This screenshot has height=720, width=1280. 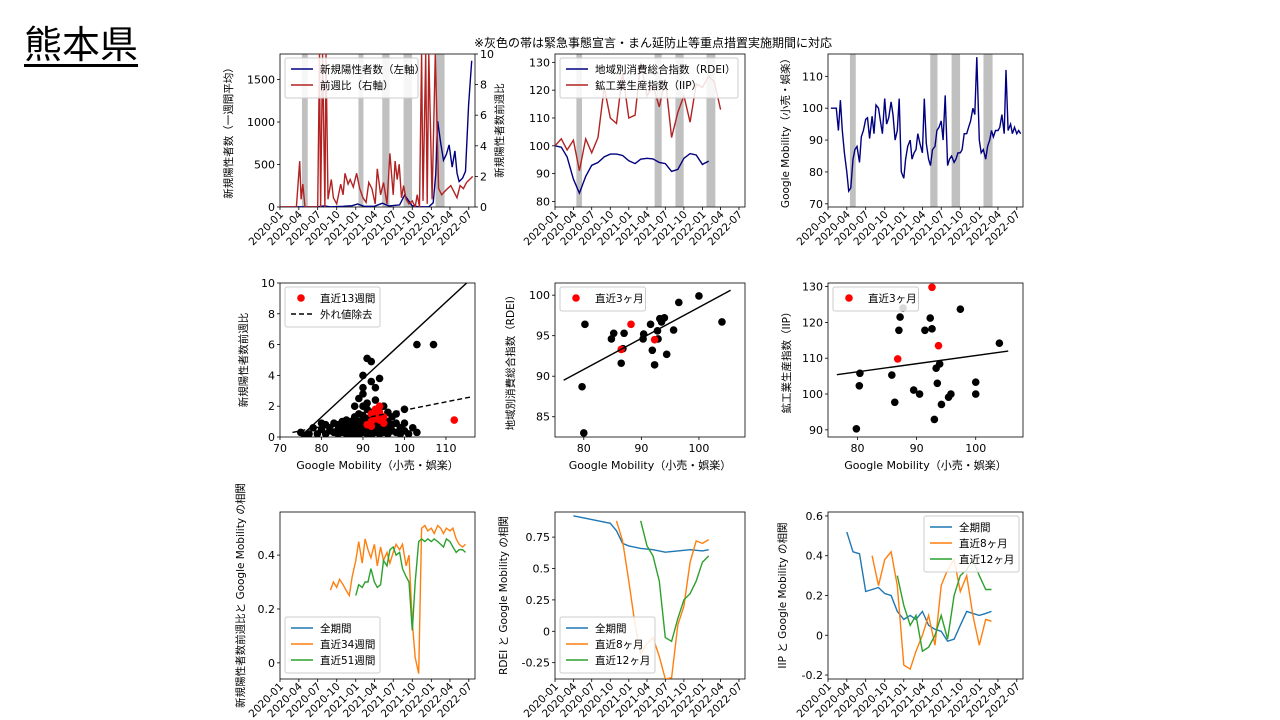 I want to click on y-tick-label: 2, so click(x=271, y=406).